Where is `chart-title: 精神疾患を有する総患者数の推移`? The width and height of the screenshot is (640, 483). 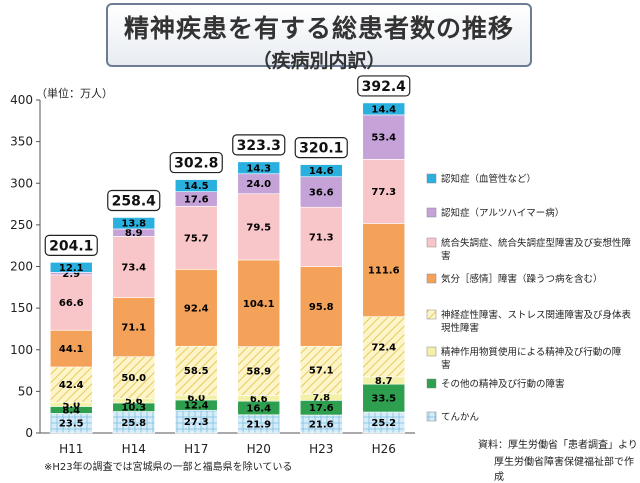
chart-title: 精神疾患を有する総患者数の推移 is located at coordinates (318, 28).